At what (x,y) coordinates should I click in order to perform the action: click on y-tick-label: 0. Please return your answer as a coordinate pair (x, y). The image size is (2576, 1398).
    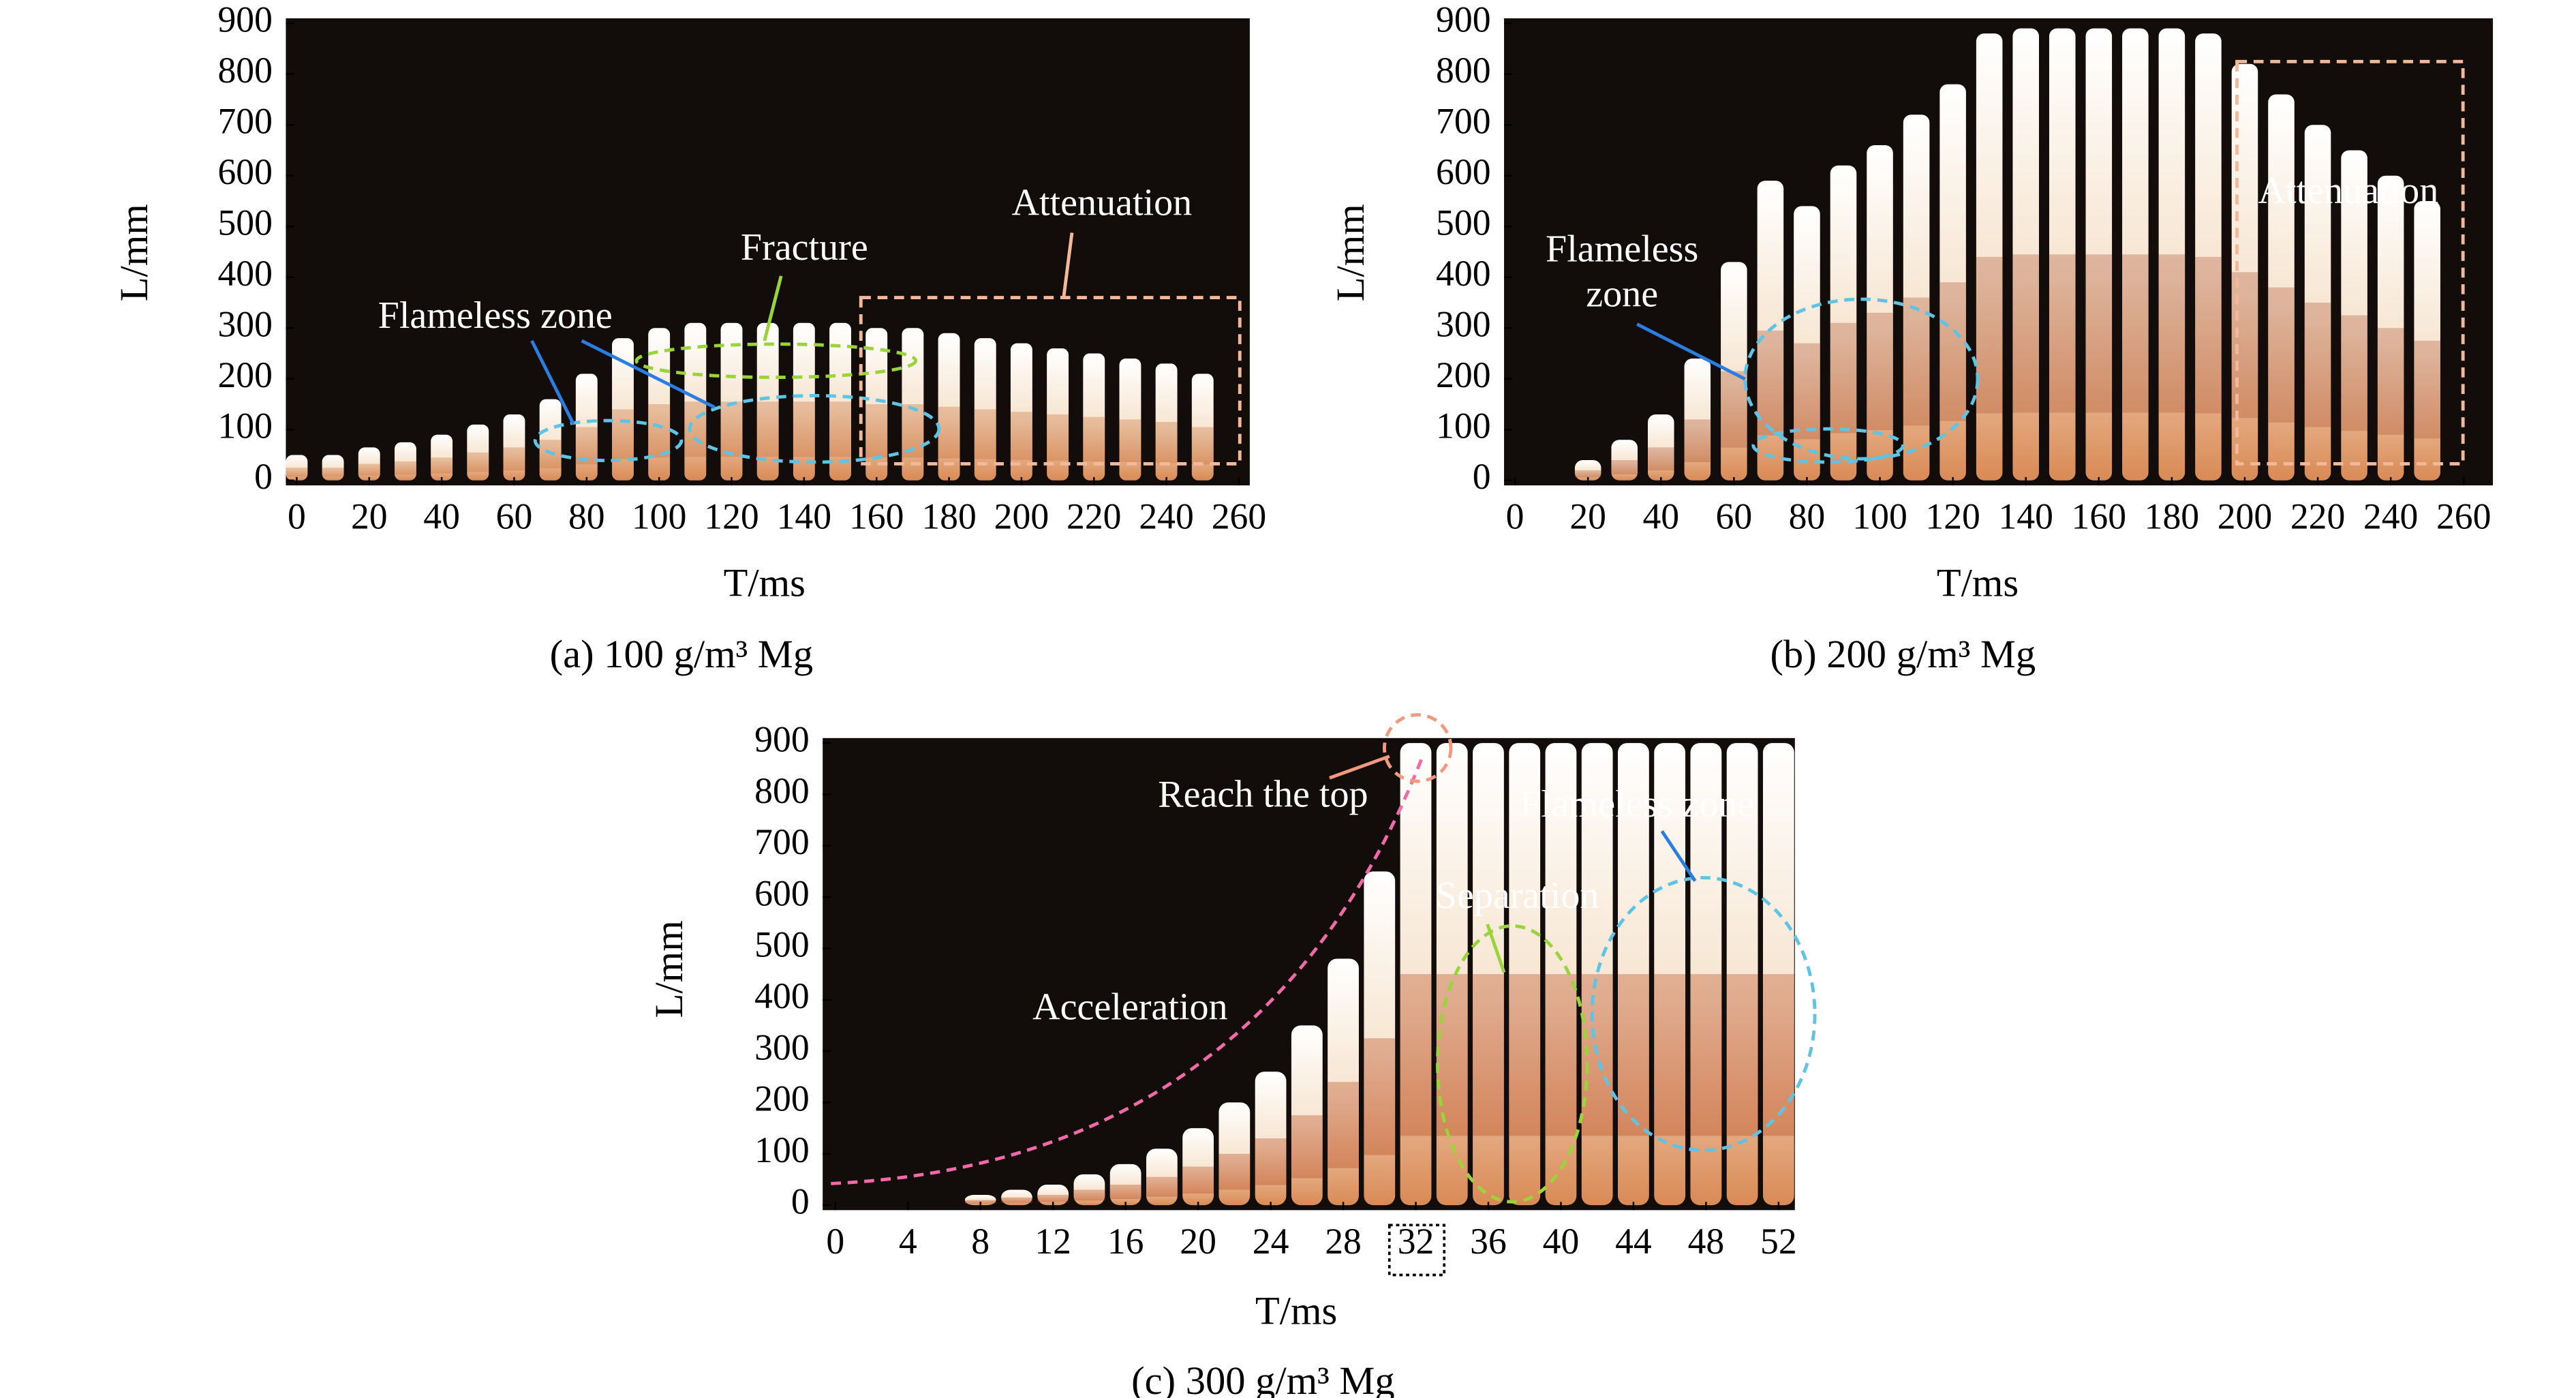
    Looking at the image, I should click on (263, 476).